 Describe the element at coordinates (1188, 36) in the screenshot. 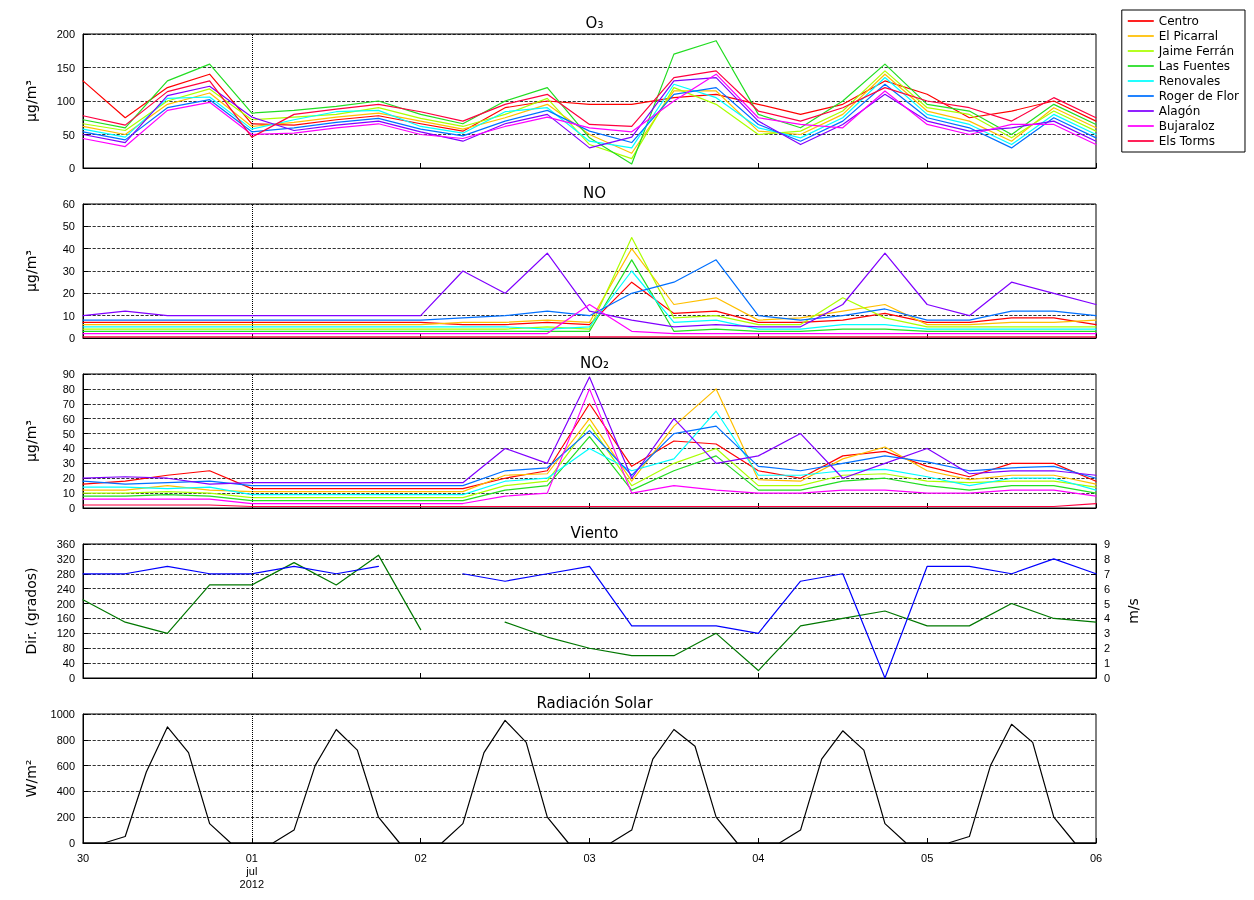

I see `legend-label: El Picarral` at that location.